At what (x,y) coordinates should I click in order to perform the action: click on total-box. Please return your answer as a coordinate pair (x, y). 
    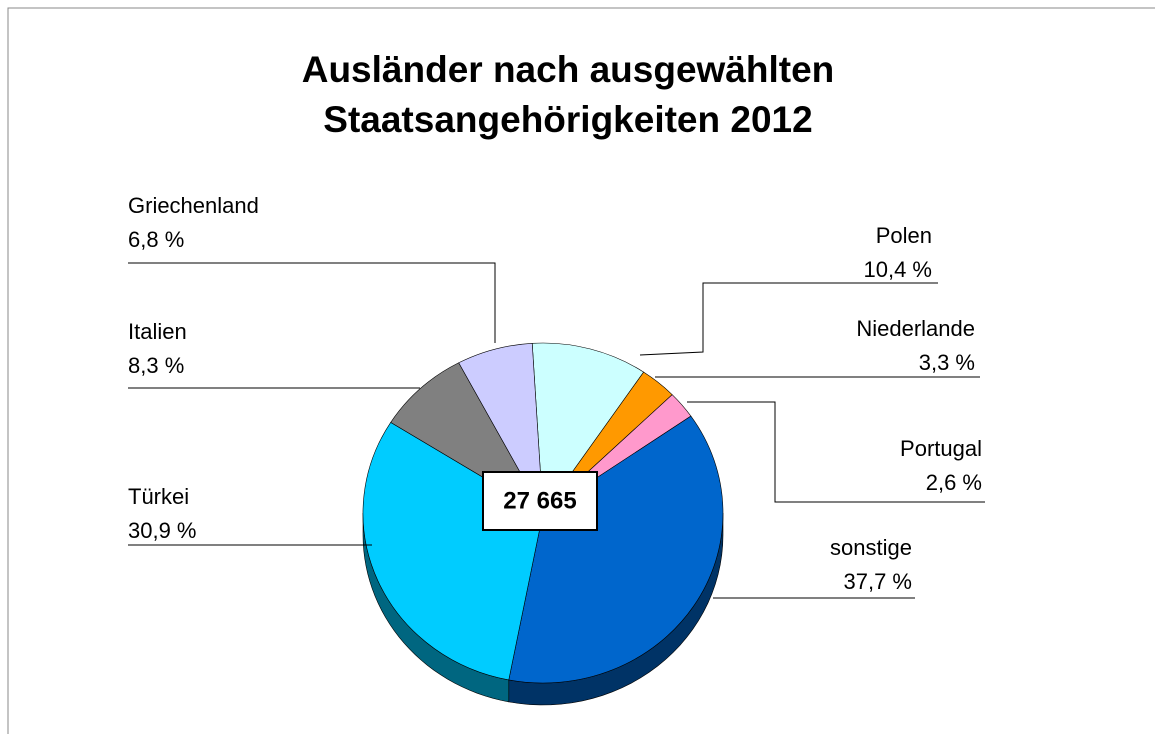
    Looking at the image, I should click on (540, 501).